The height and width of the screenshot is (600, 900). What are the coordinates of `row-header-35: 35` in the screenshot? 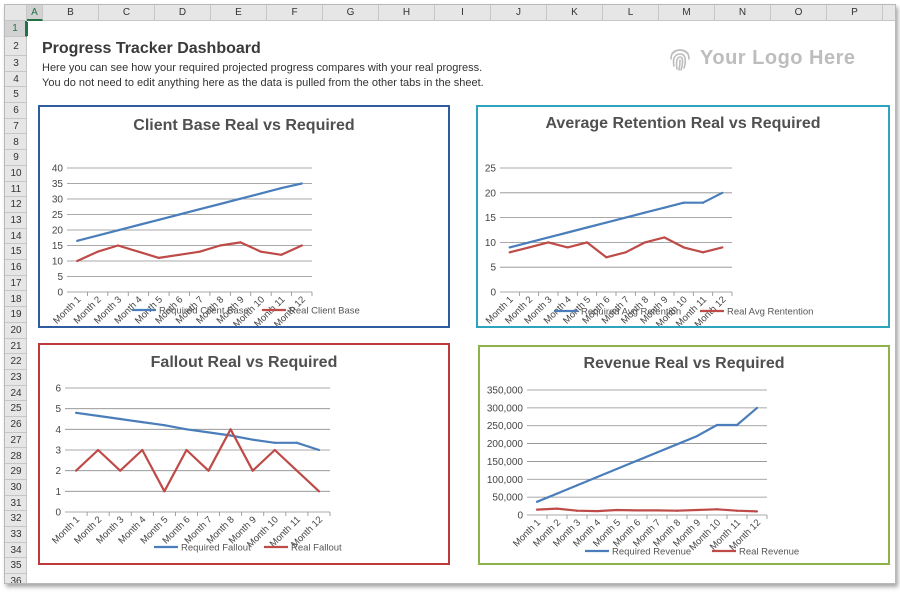 It's located at (16, 566).